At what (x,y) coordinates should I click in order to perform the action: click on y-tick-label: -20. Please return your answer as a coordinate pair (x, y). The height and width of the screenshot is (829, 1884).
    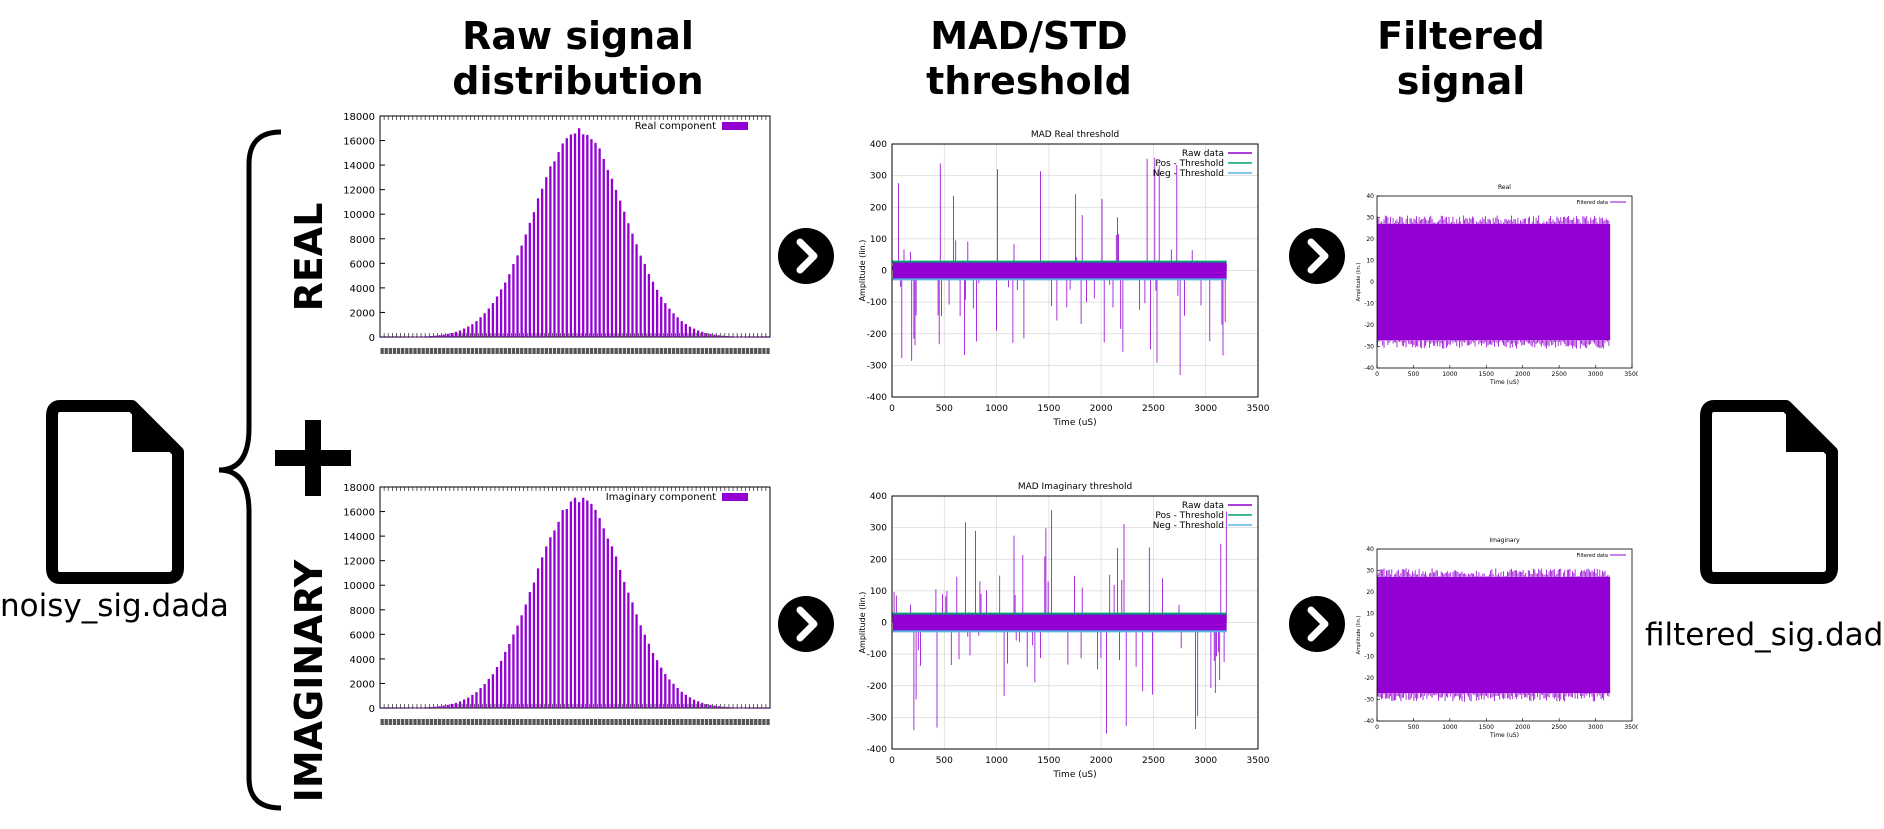
    Looking at the image, I should click on (1369, 325).